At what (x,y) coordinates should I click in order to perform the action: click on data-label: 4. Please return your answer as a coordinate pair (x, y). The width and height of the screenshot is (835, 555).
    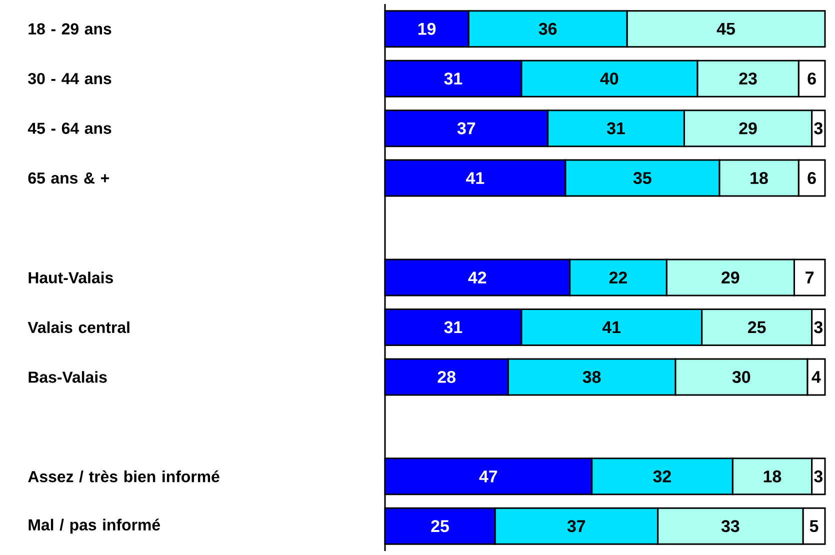
    Looking at the image, I should click on (816, 377).